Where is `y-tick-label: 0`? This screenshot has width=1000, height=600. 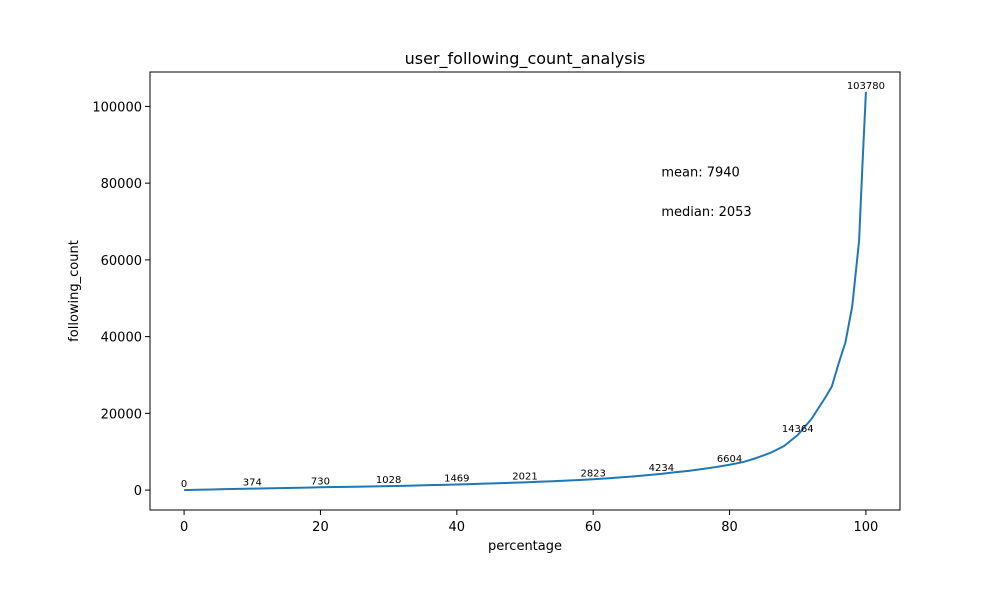
y-tick-label: 0 is located at coordinates (138, 491).